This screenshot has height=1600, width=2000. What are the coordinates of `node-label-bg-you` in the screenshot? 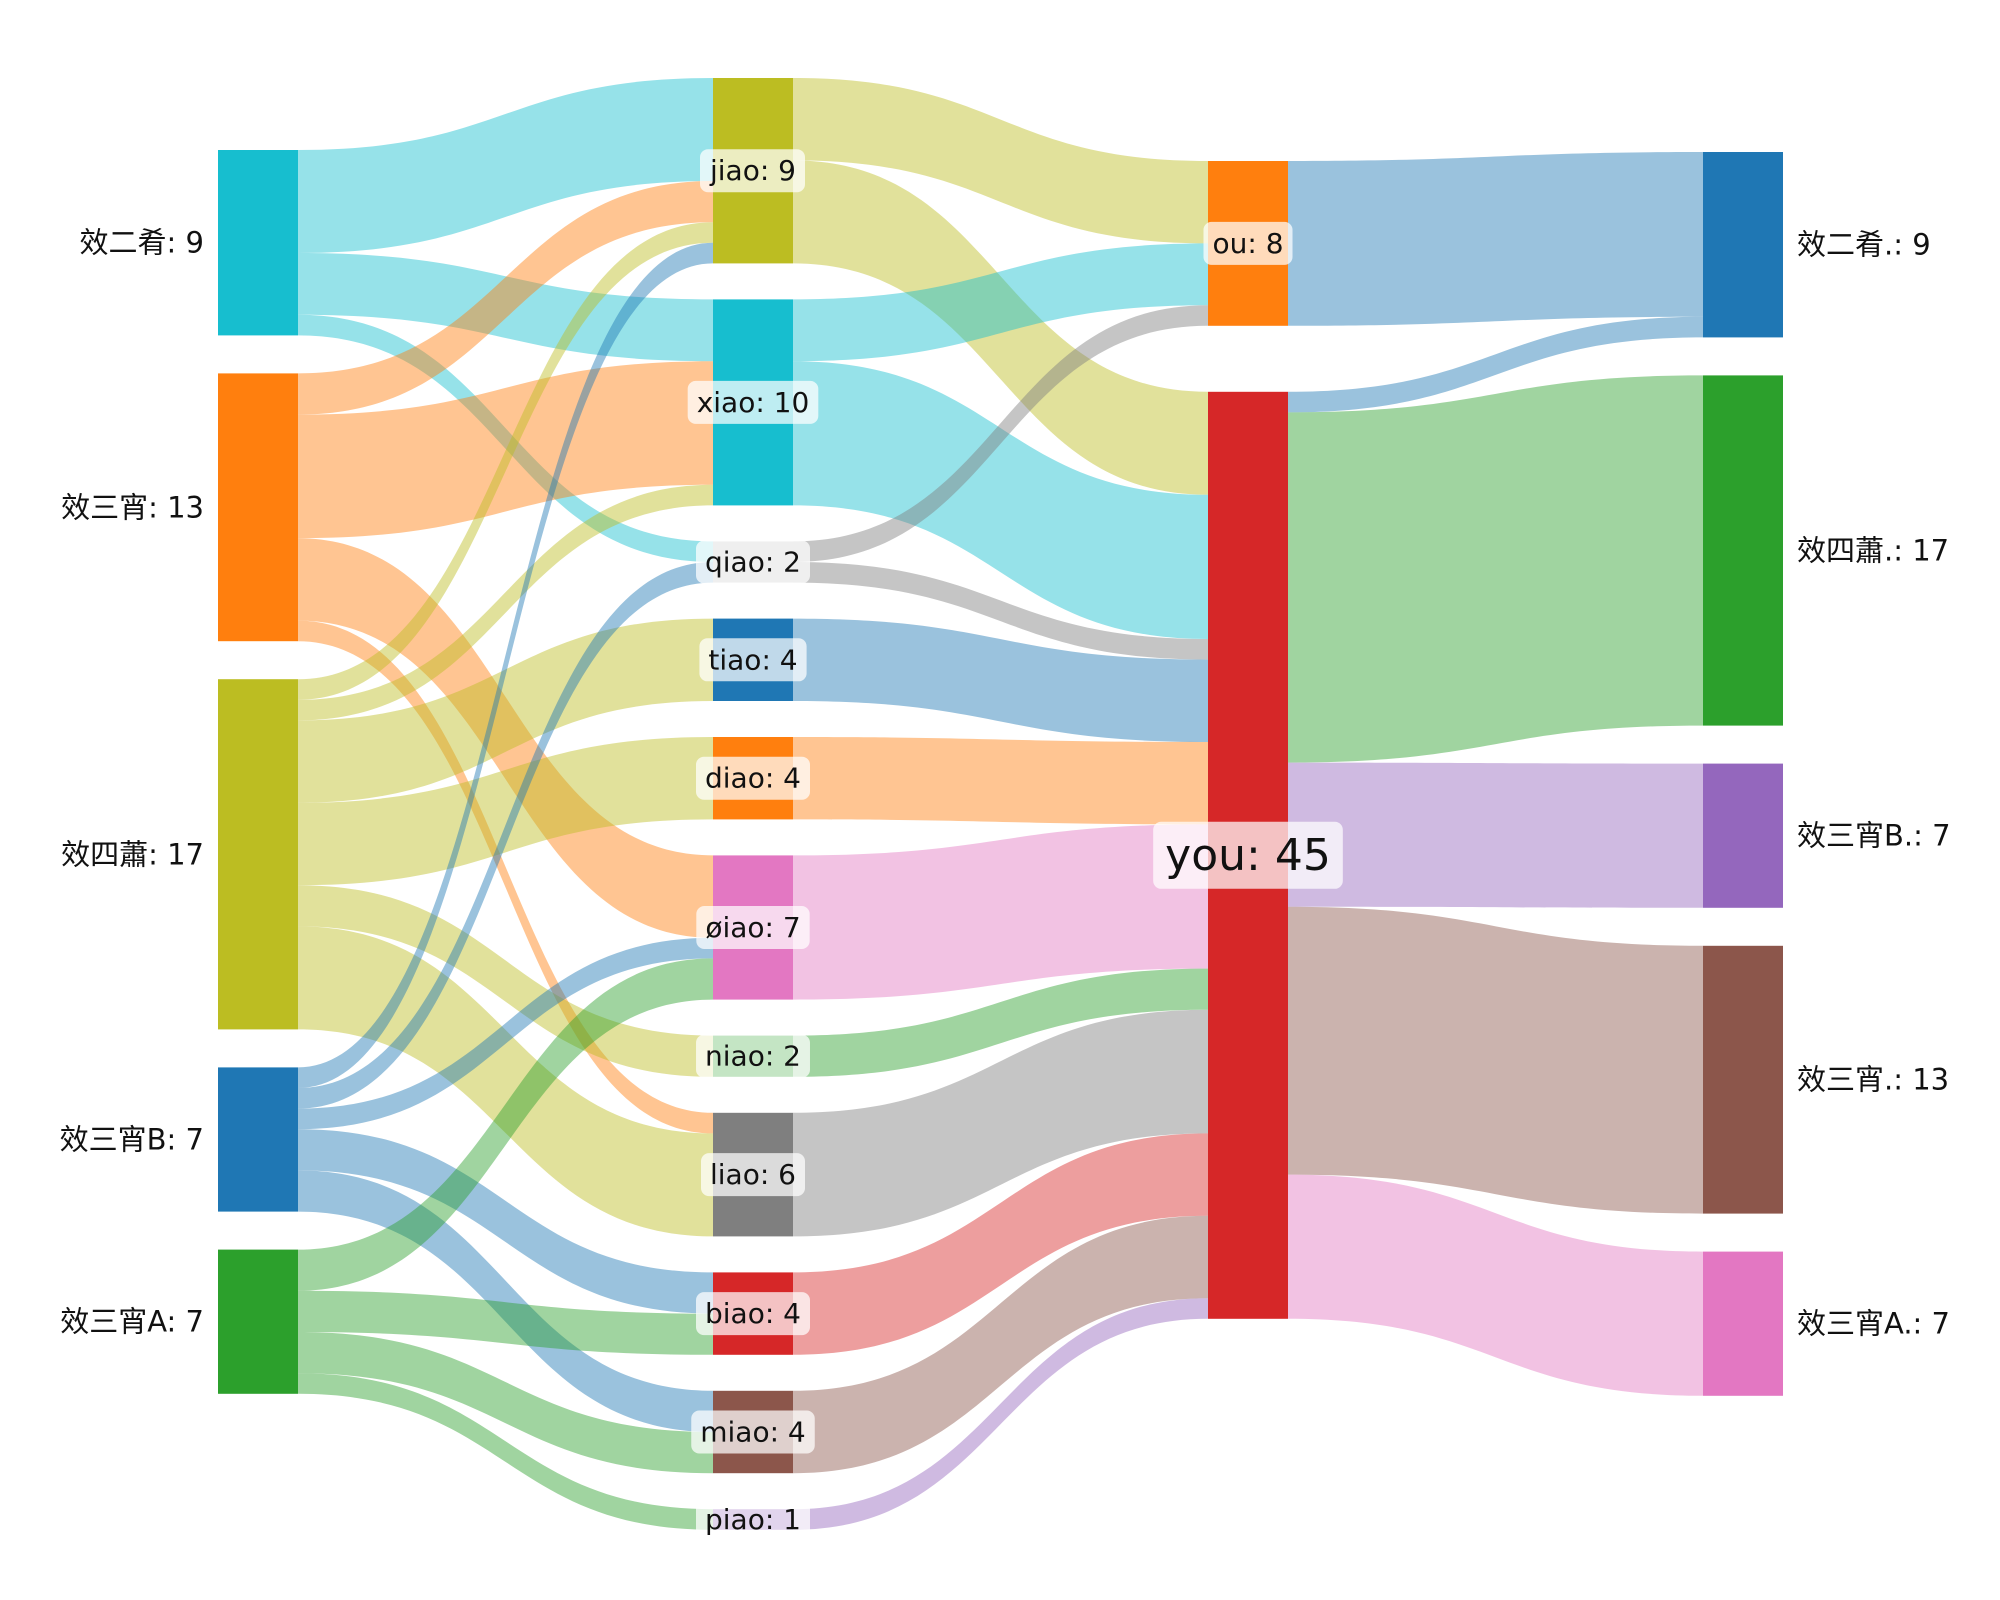 It's located at (1248, 855).